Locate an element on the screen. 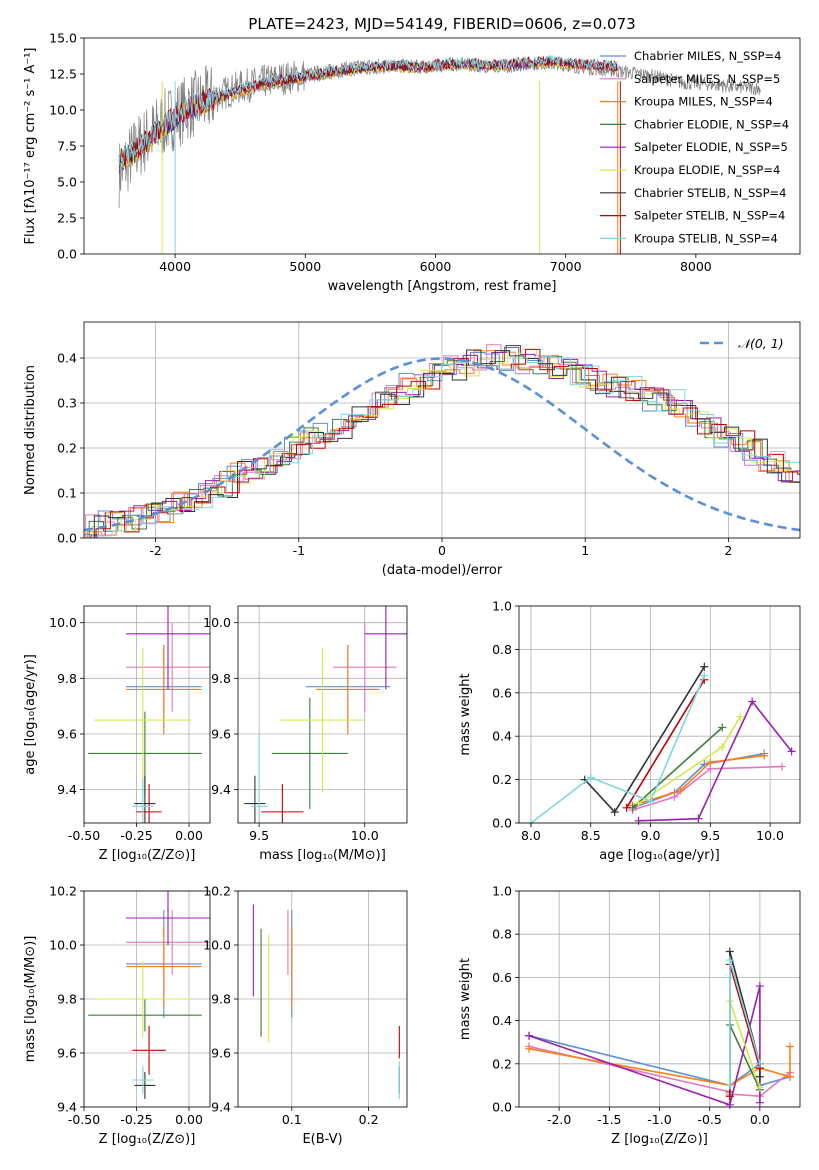 The height and width of the screenshot is (1170, 819). y-tick-label: 0.3 is located at coordinates (67, 403).